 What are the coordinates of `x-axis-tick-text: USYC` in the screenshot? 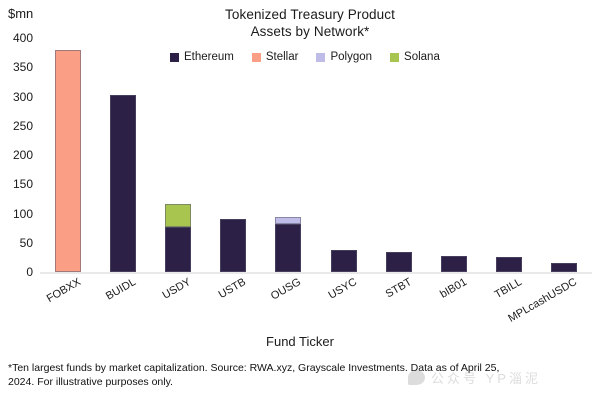 It's located at (342, 289).